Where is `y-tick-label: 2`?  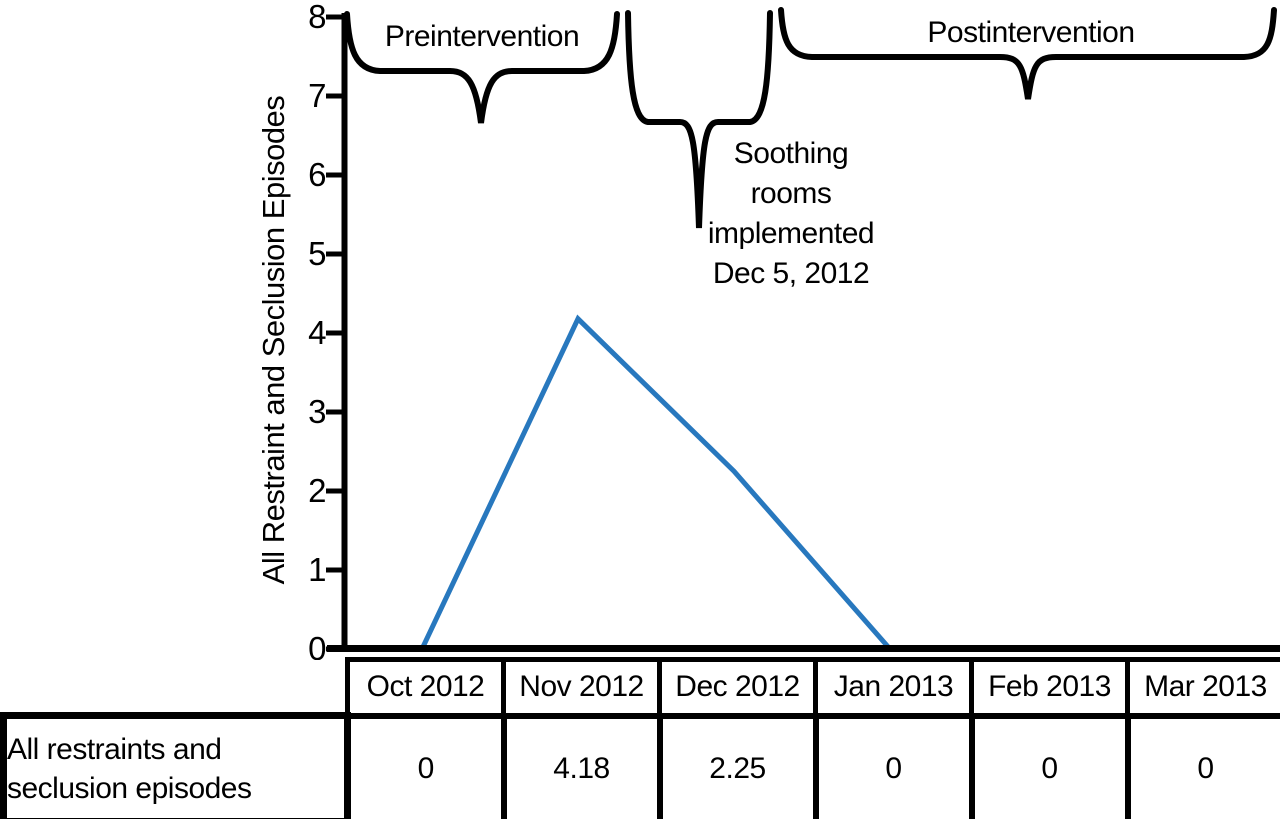 y-tick-label: 2 is located at coordinates (317, 490).